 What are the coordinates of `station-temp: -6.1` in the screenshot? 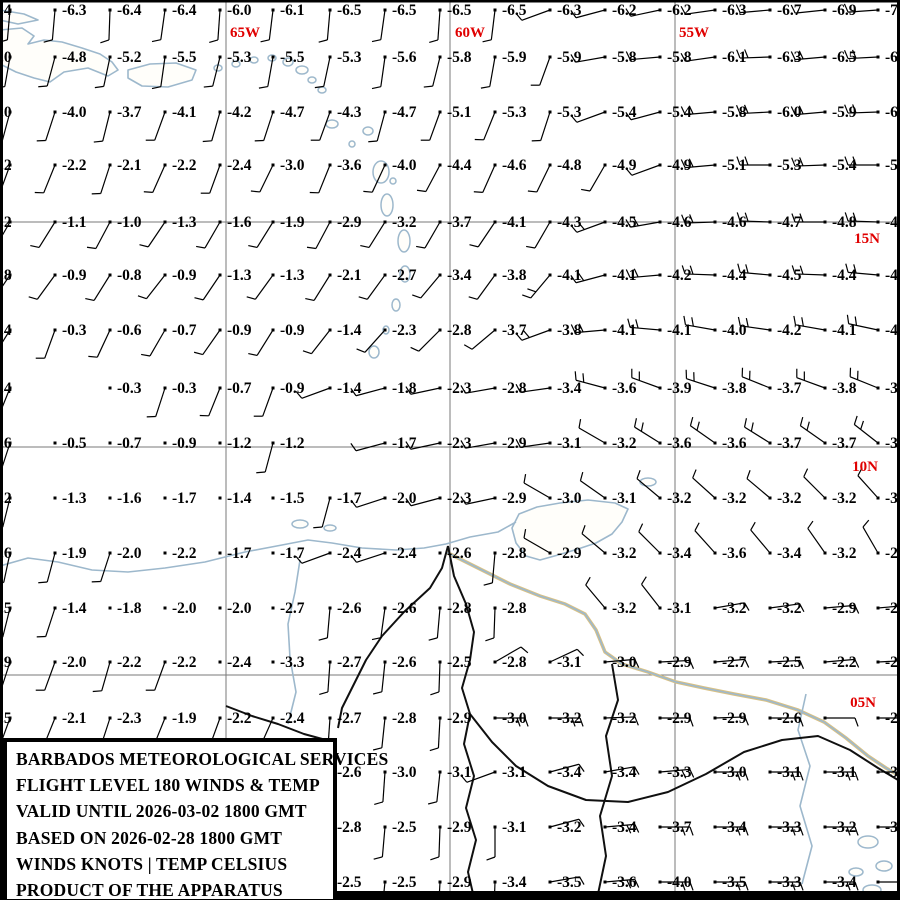 It's located at (292, 10).